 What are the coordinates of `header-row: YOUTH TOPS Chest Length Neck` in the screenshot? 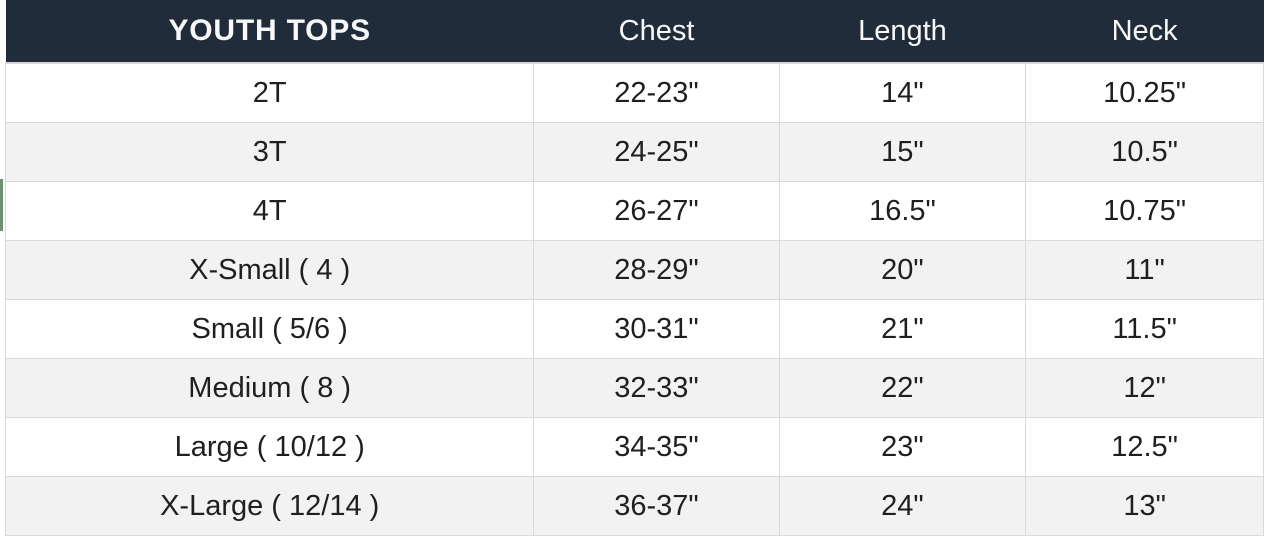 It's located at (634, 31).